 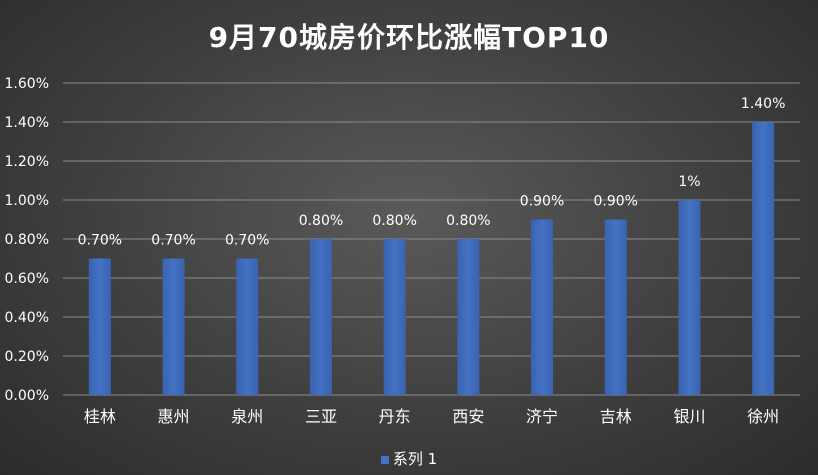 What do you see at coordinates (689, 182) in the screenshot?
I see `data-label: 1%` at bounding box center [689, 182].